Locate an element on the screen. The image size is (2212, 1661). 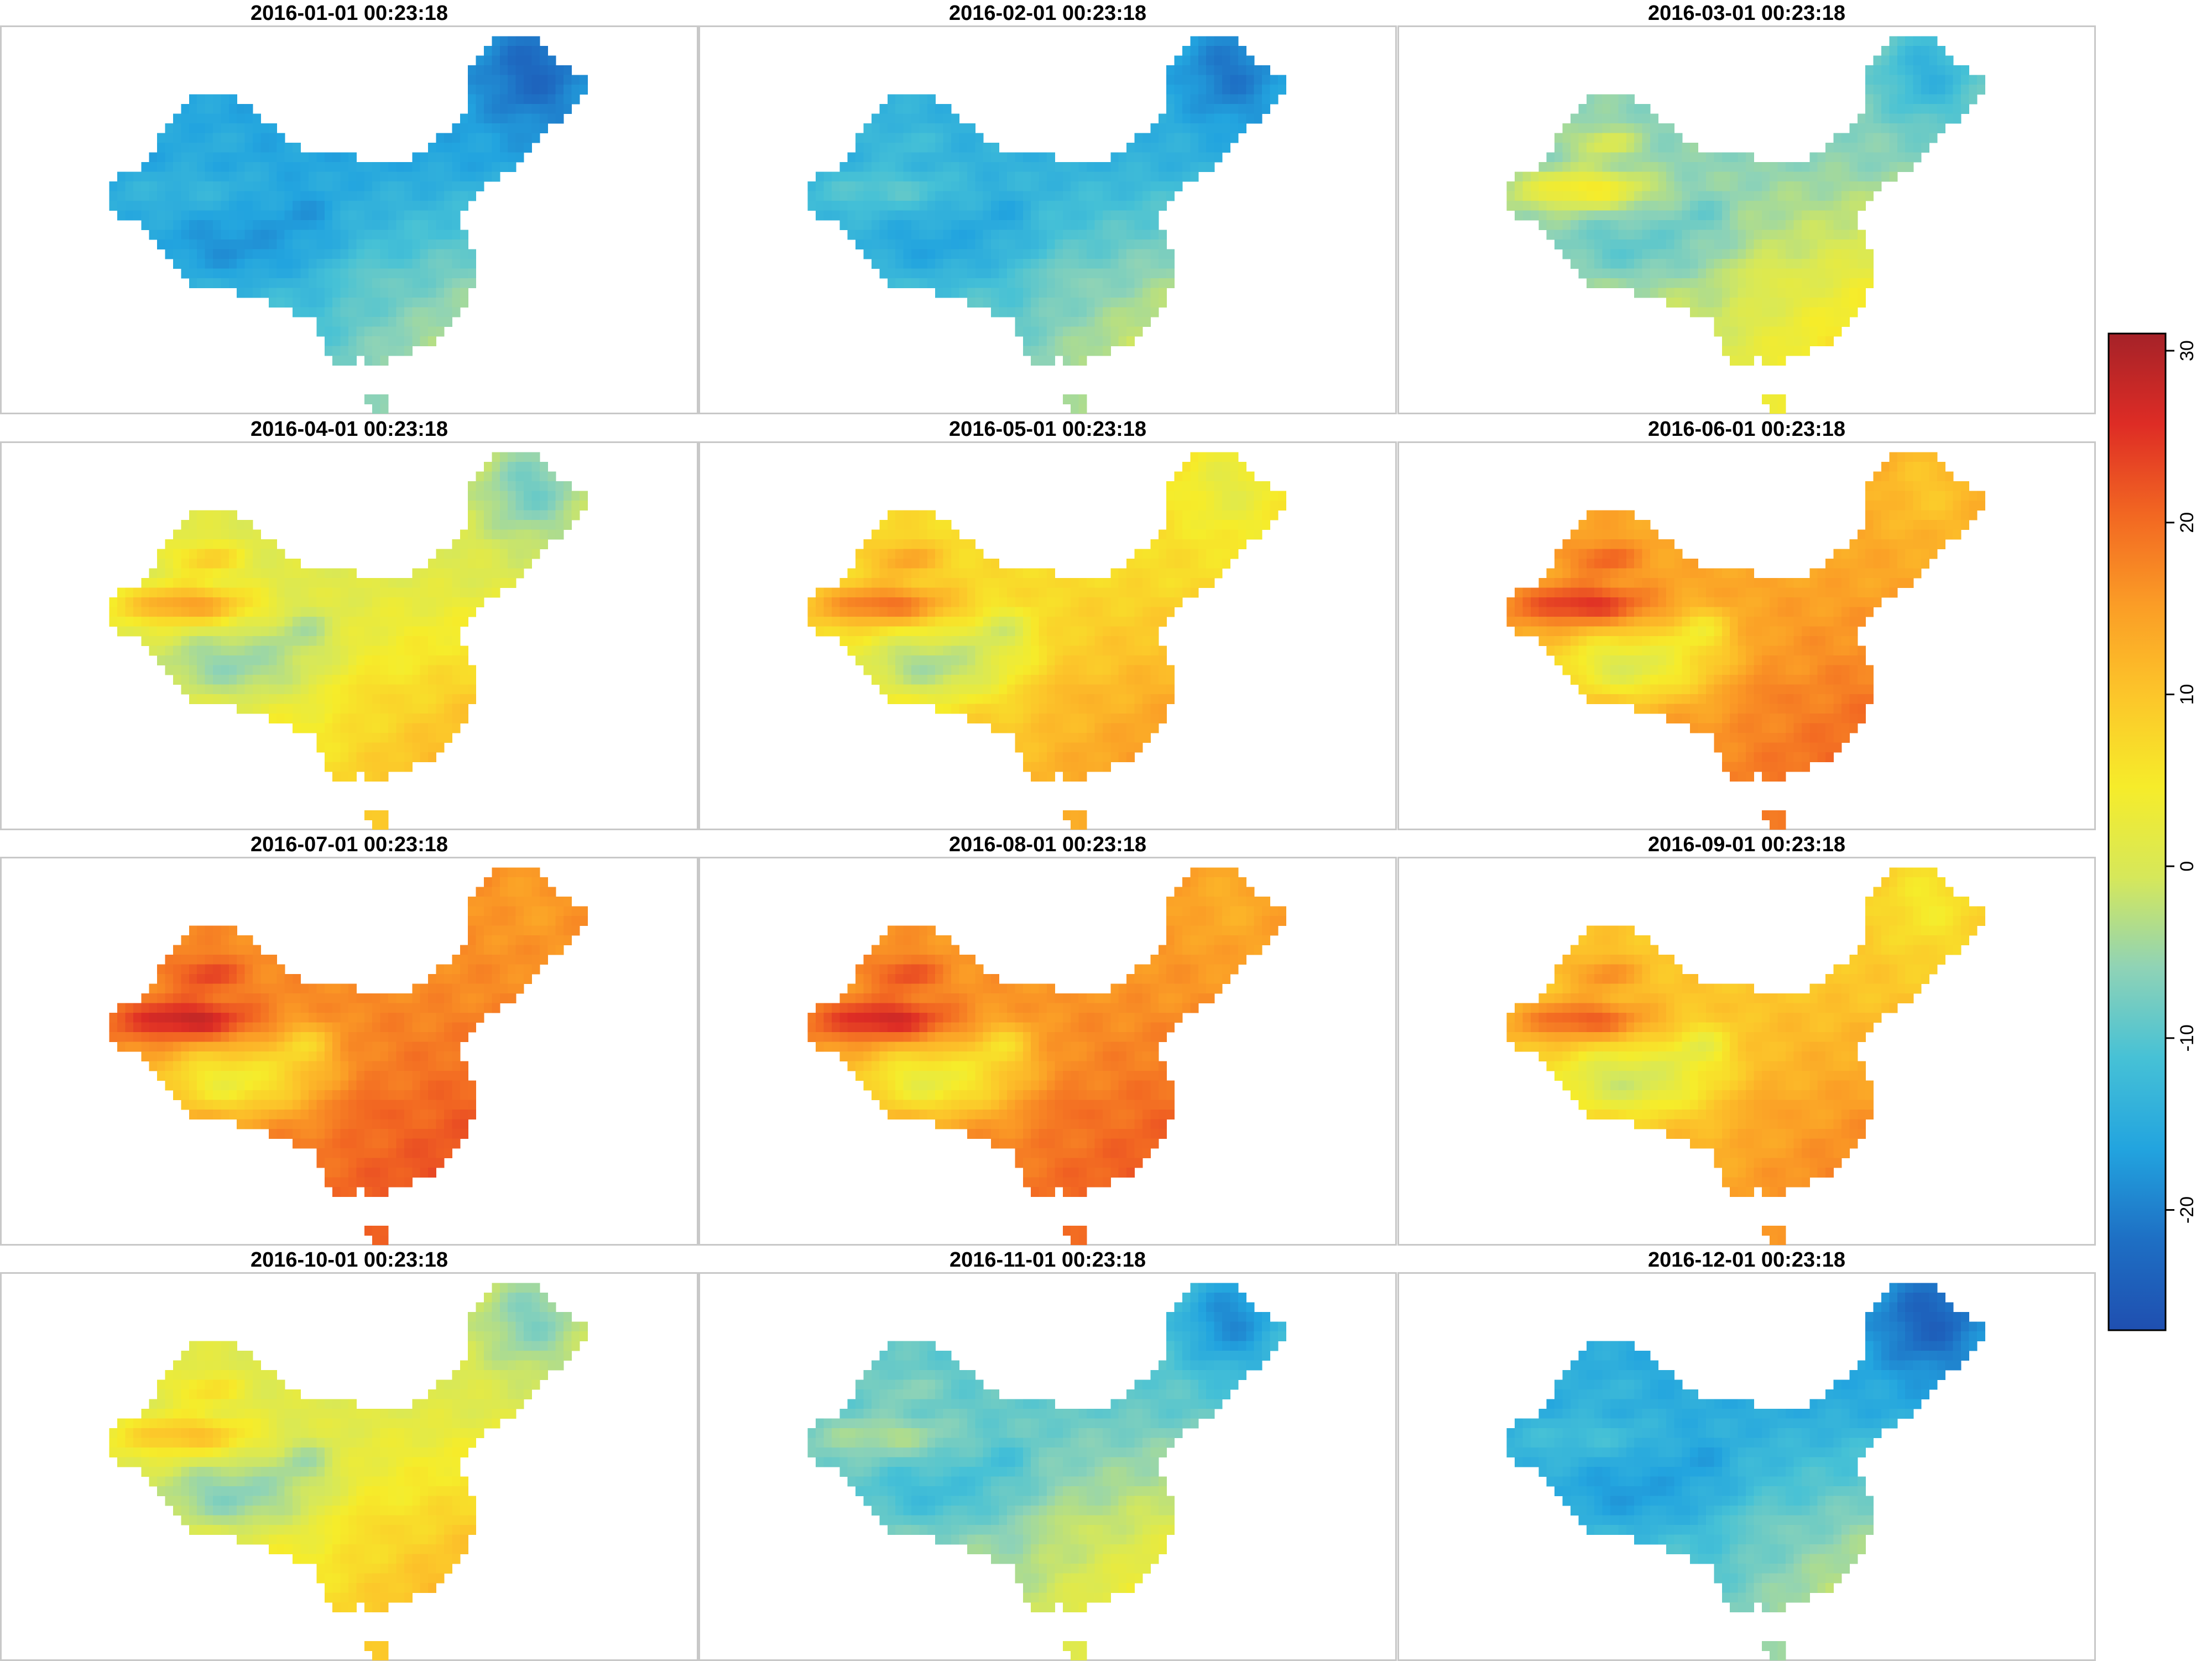
panel-title: 2016-03-01 00:23:18 is located at coordinates (1747, 13).